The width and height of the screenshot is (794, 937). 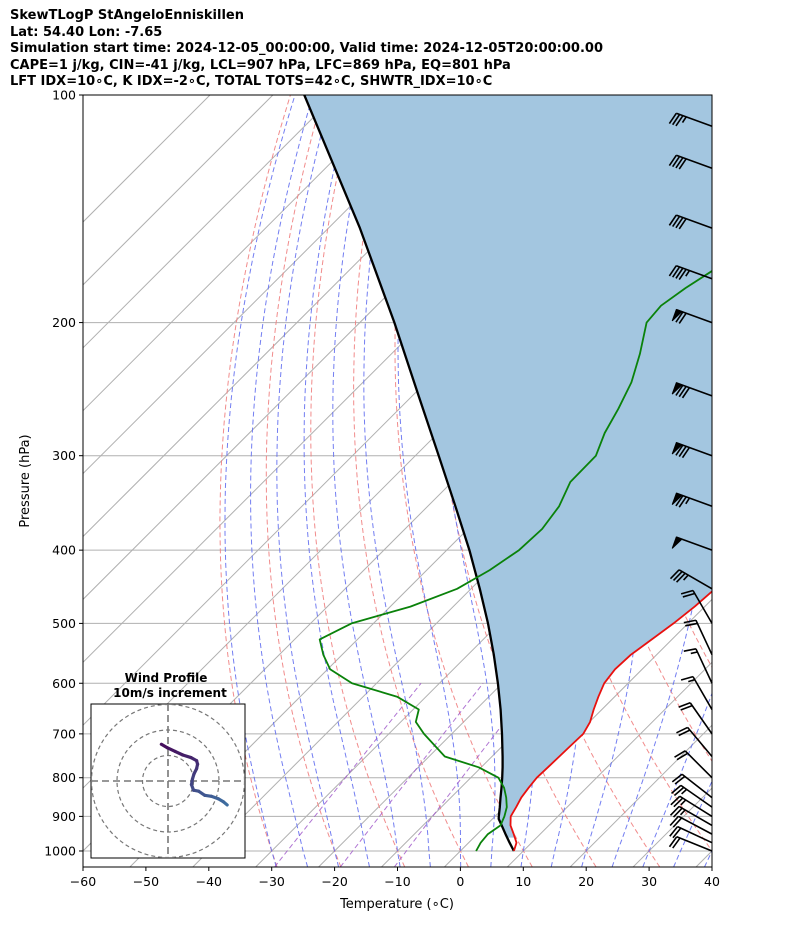 I want to click on x-tick-label: −40, so click(x=209, y=881).